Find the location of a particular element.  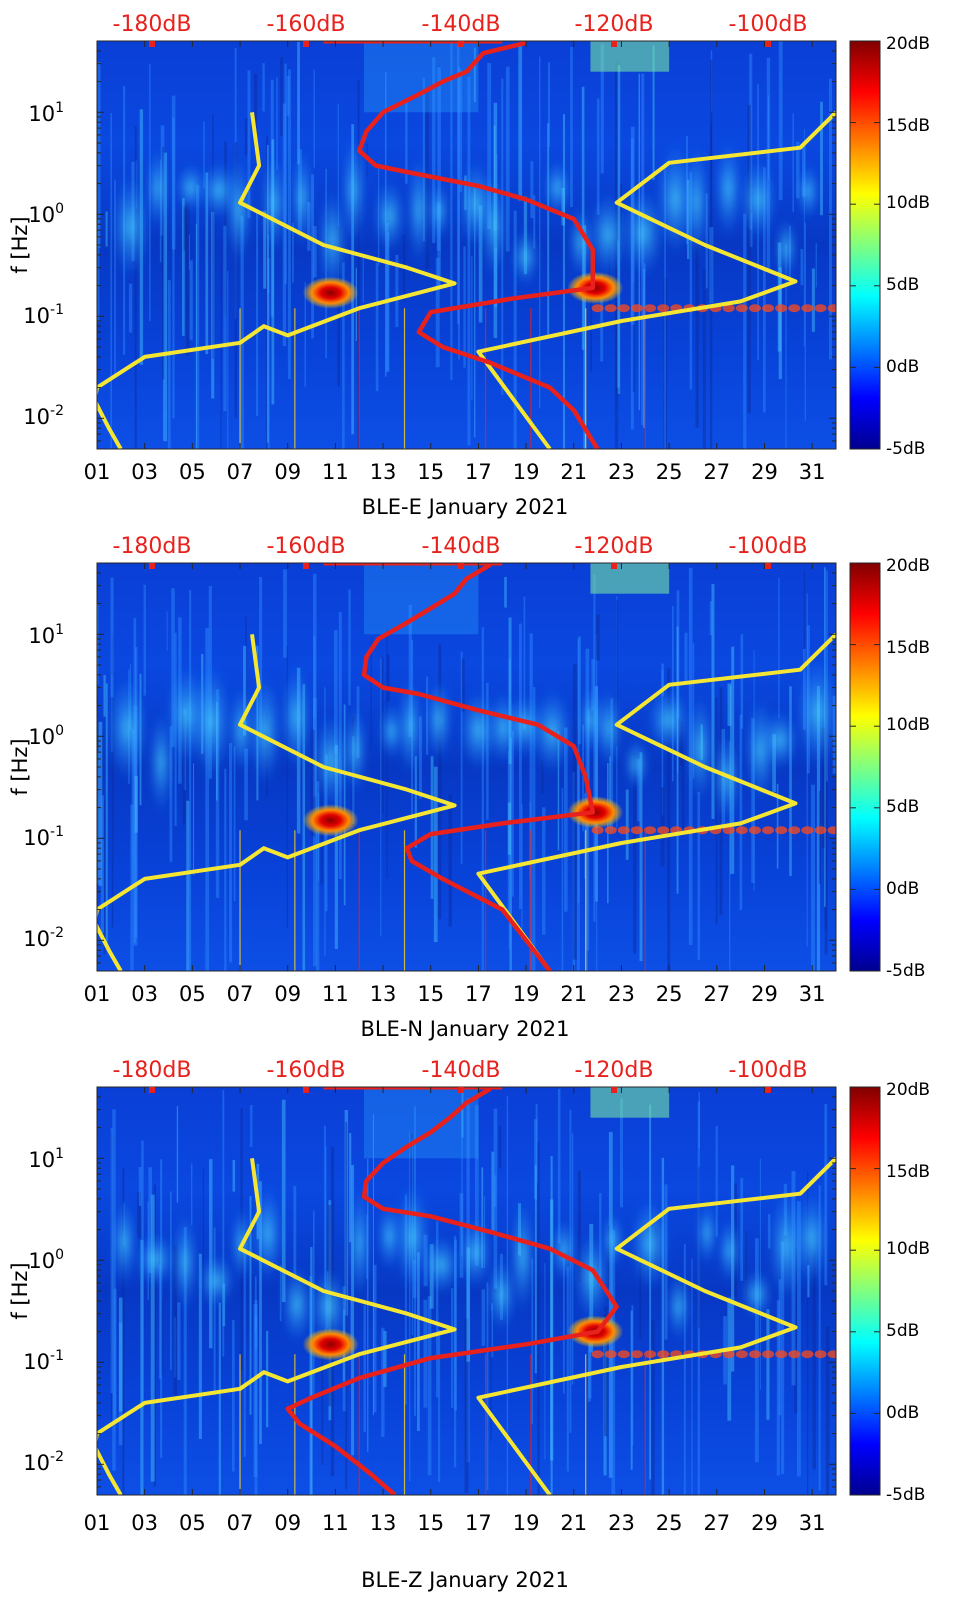

top-tick: -180dB is located at coordinates (152, 546).